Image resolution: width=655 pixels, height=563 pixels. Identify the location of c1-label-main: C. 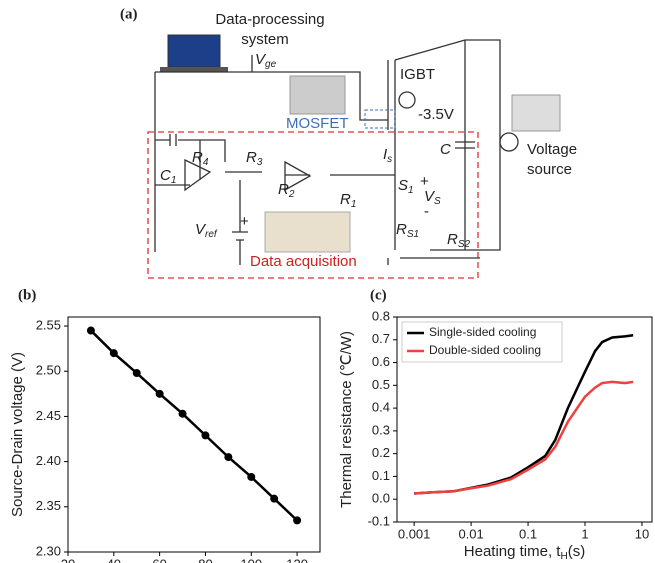
(165, 175).